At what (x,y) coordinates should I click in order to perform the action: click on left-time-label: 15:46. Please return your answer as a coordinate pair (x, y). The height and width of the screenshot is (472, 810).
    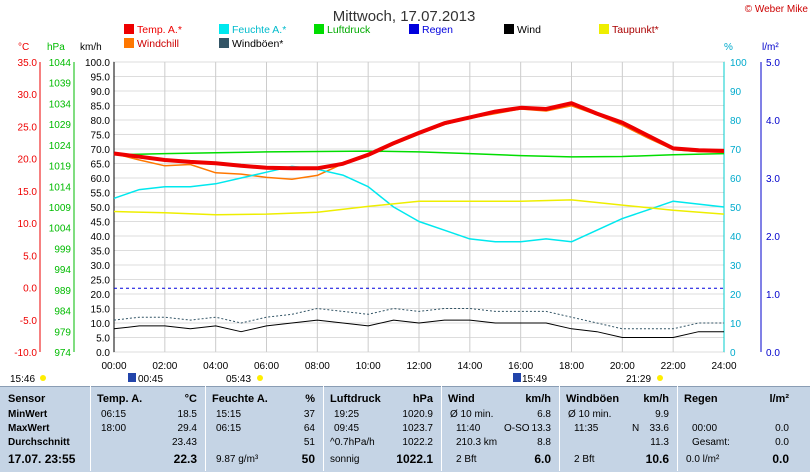
    Looking at the image, I should click on (22, 379).